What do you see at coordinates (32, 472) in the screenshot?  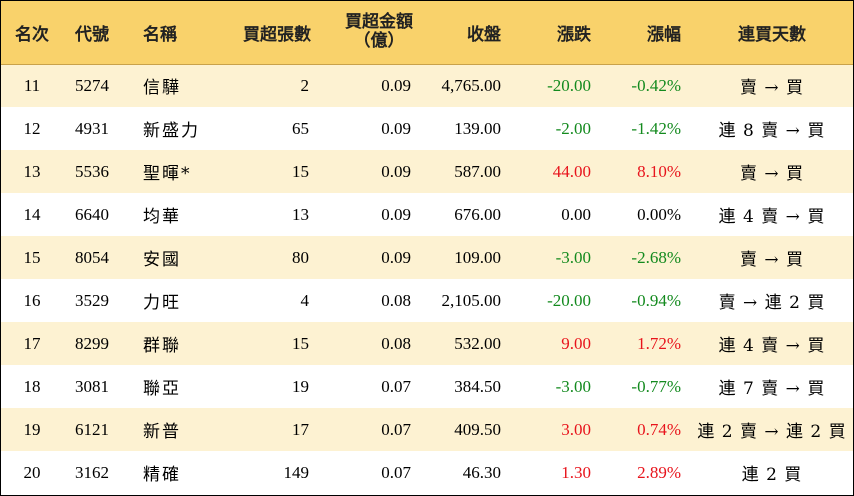 I see `cell-rank: 20` at bounding box center [32, 472].